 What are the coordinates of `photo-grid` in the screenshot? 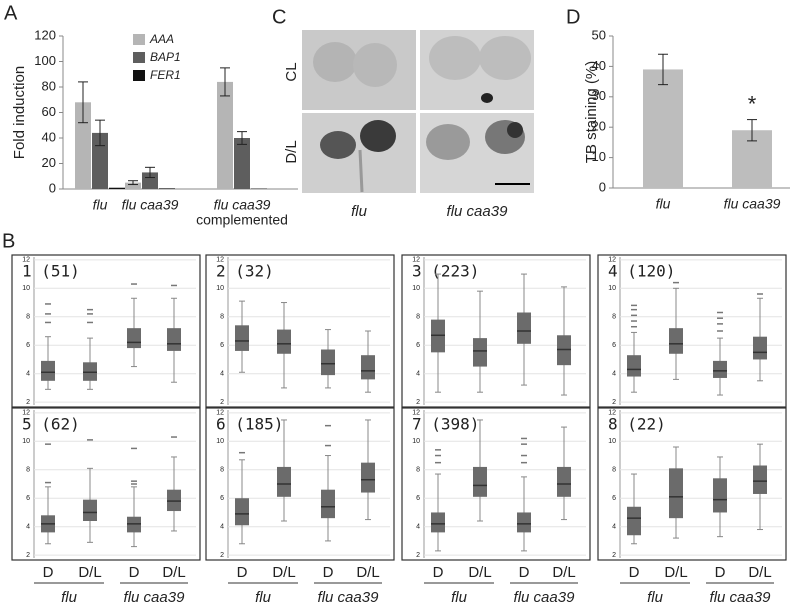 It's located at (418, 111).